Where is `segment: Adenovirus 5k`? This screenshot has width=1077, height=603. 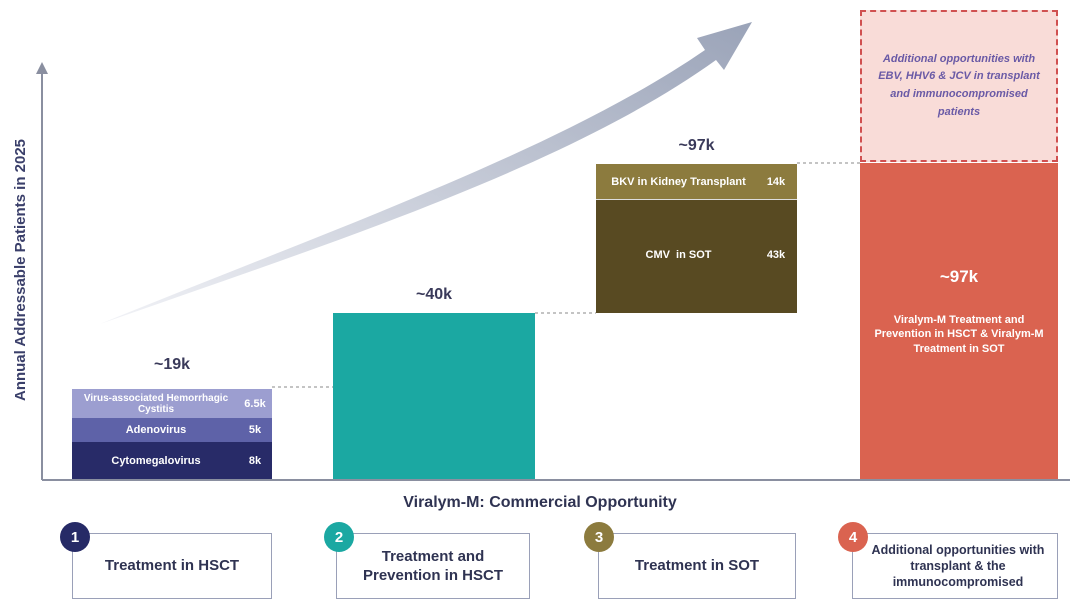 segment: Adenovirus 5k is located at coordinates (172, 430).